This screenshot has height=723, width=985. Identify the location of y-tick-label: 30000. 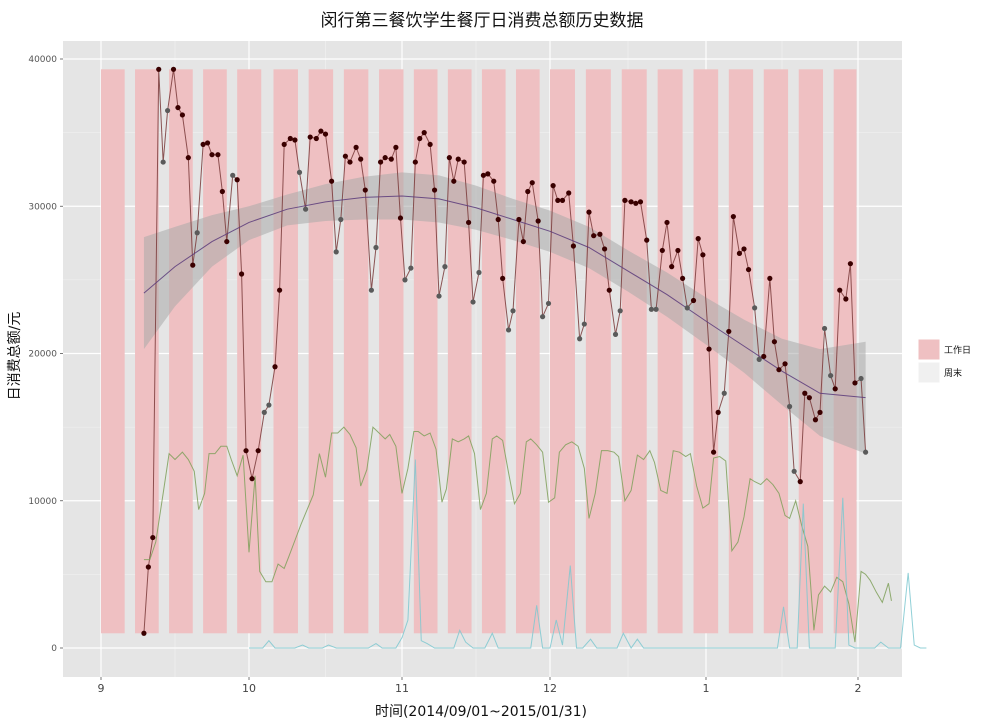
(42, 207).